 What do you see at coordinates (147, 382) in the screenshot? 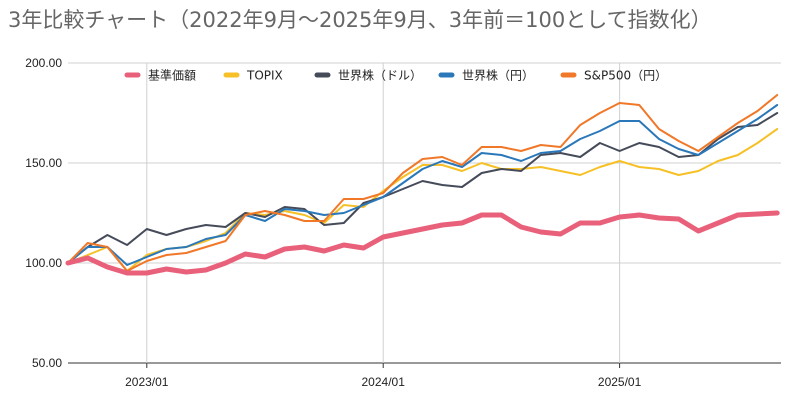
I see `x-tick-label: 2023/01` at bounding box center [147, 382].